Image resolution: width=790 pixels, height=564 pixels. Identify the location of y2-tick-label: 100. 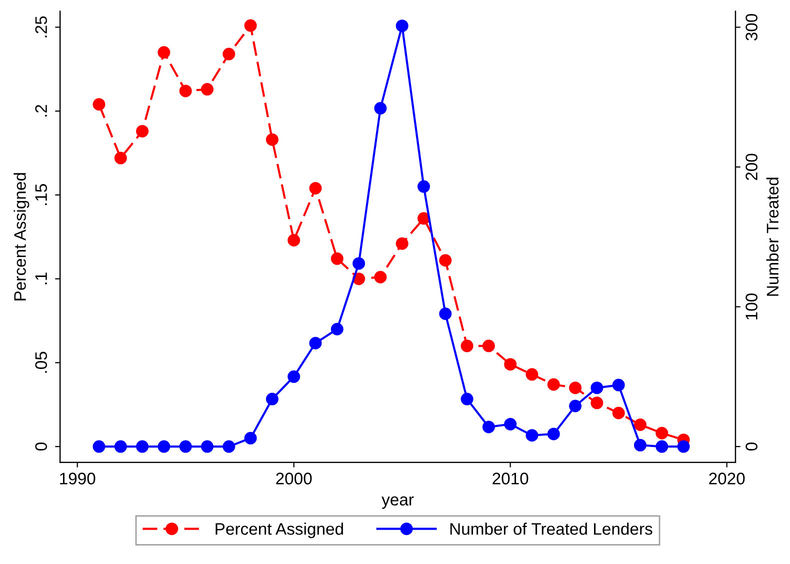
(752, 307).